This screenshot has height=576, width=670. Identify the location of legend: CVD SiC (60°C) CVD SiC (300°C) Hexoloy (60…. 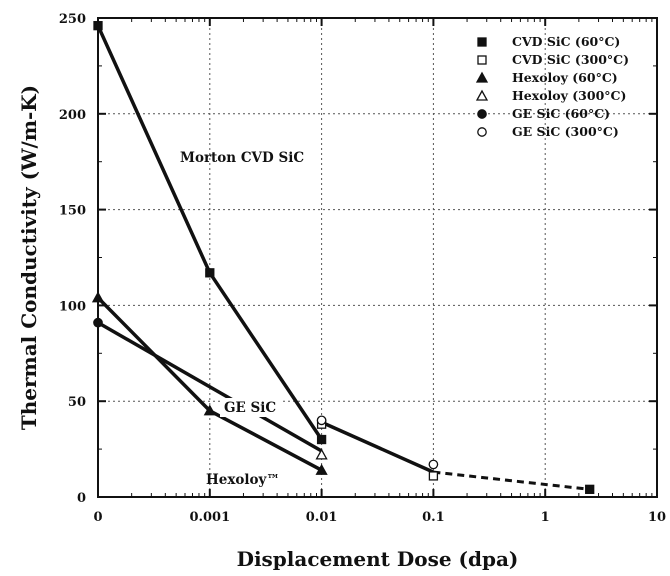
(552, 86).